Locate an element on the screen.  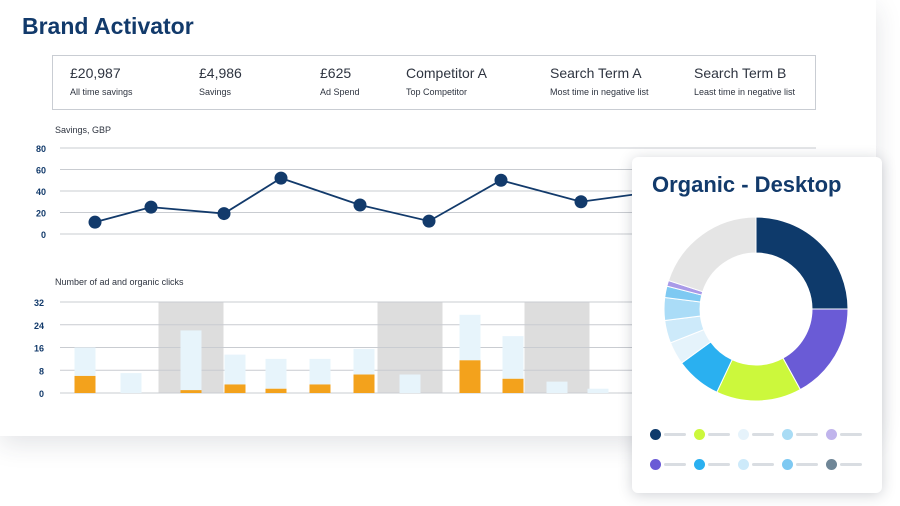
clicks-chart-title: Number of ad and organic clicks is located at coordinates (119, 282).